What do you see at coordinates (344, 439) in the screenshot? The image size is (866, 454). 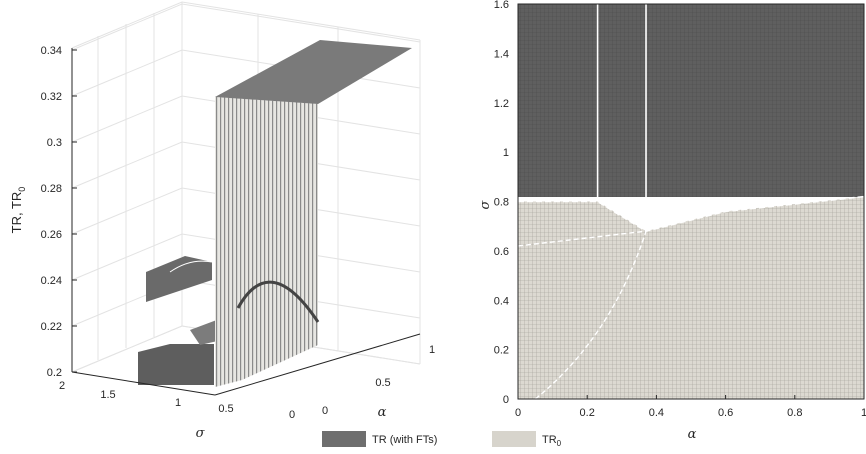 I see `legend-swatch-tr` at bounding box center [344, 439].